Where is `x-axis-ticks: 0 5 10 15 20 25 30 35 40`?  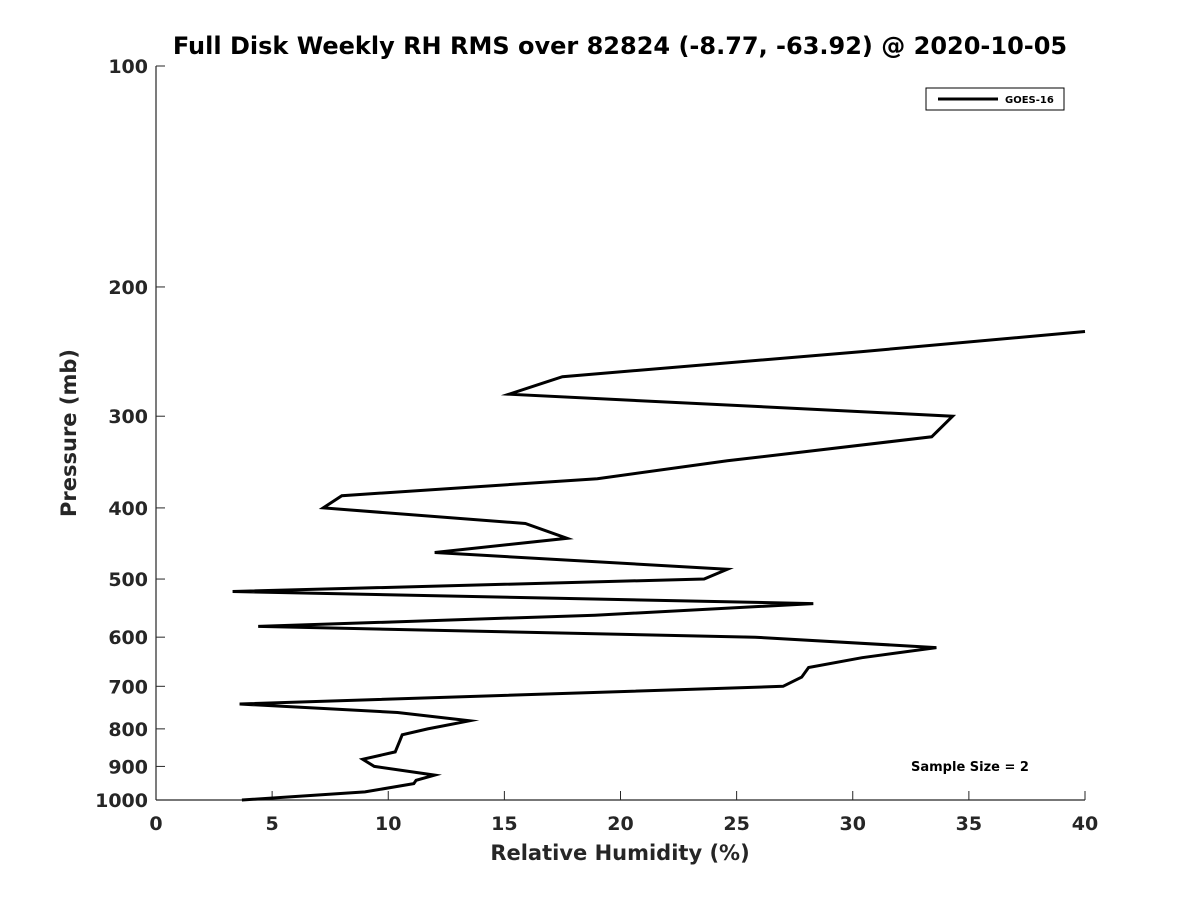
x-axis-ticks: 0 5 10 15 20 25 30 35 40 is located at coordinates (623, 813).